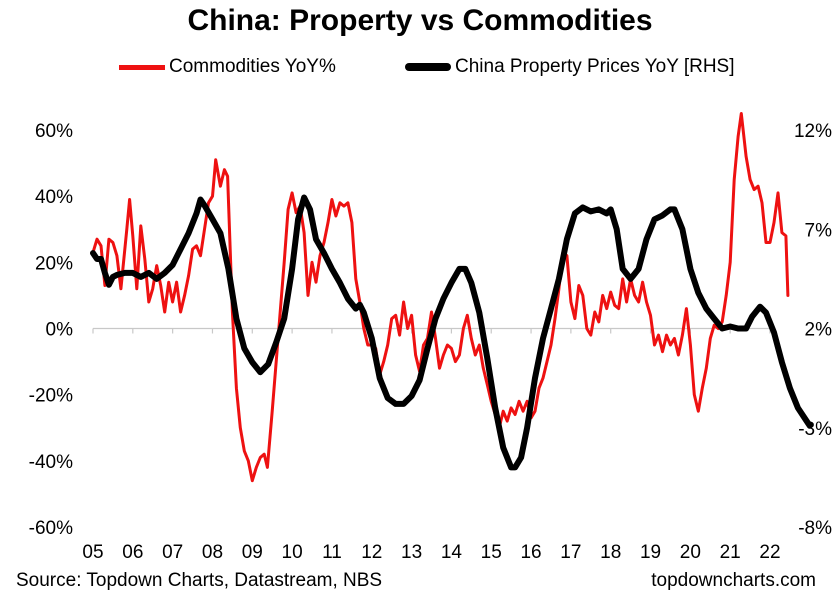  What do you see at coordinates (172, 552) in the screenshot?
I see `x-tick-label: 07` at bounding box center [172, 552].